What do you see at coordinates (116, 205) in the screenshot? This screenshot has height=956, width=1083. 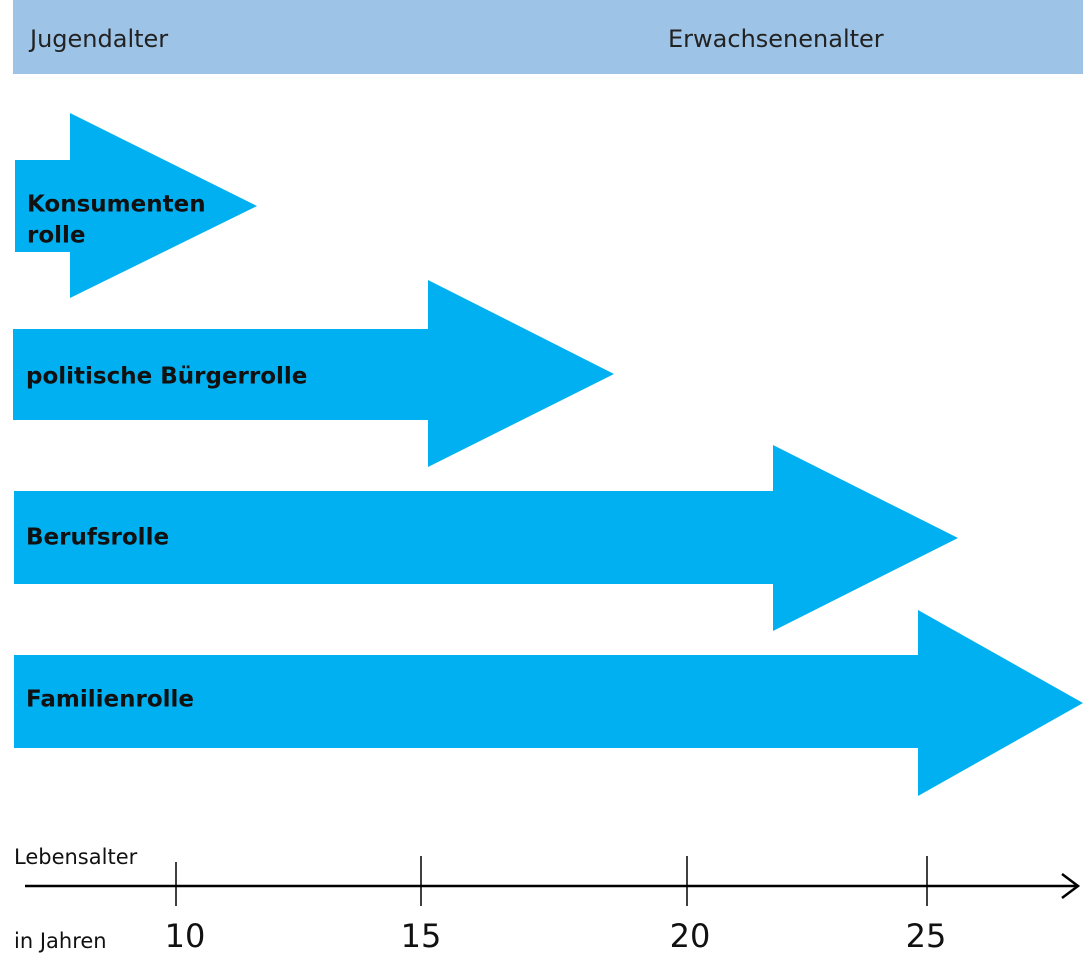 I see `role-label: Konsumenten` at bounding box center [116, 205].